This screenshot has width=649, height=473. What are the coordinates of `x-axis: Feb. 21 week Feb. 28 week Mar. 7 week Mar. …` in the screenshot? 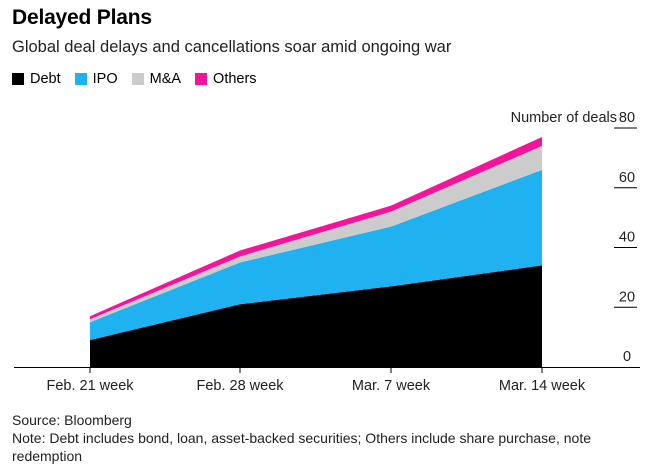 It's located at (327, 380).